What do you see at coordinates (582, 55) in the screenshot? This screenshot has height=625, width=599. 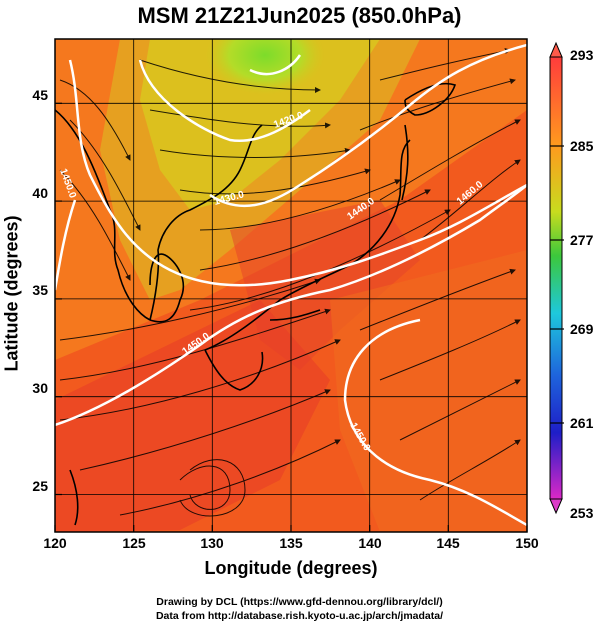 I see `colorbar-tick-label: 293` at bounding box center [582, 55].